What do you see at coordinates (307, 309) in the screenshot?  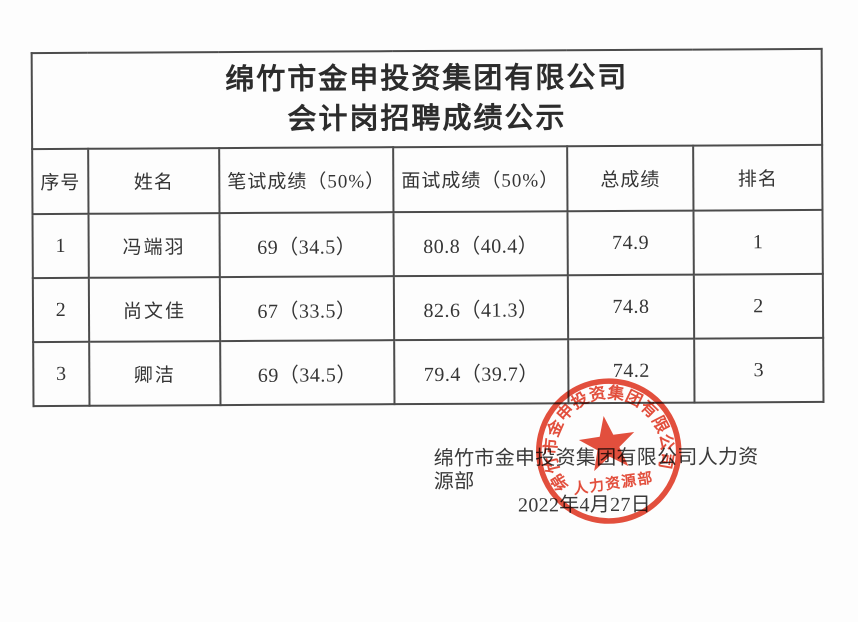 I see `cell-written-score: 67（33.5）` at bounding box center [307, 309].